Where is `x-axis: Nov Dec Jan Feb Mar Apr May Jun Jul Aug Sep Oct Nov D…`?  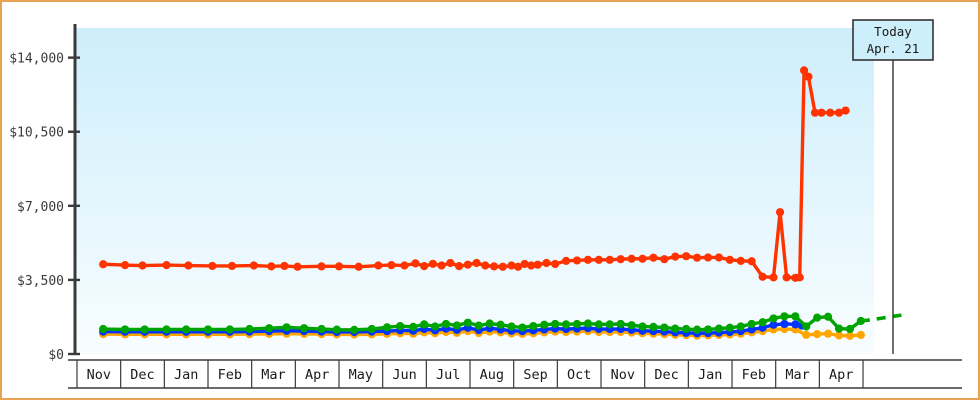
x-axis: Nov Dec Jan Feb Mar Apr May Jun Jul Aug Sep Oct Nov D… is located at coordinates (515, 374).